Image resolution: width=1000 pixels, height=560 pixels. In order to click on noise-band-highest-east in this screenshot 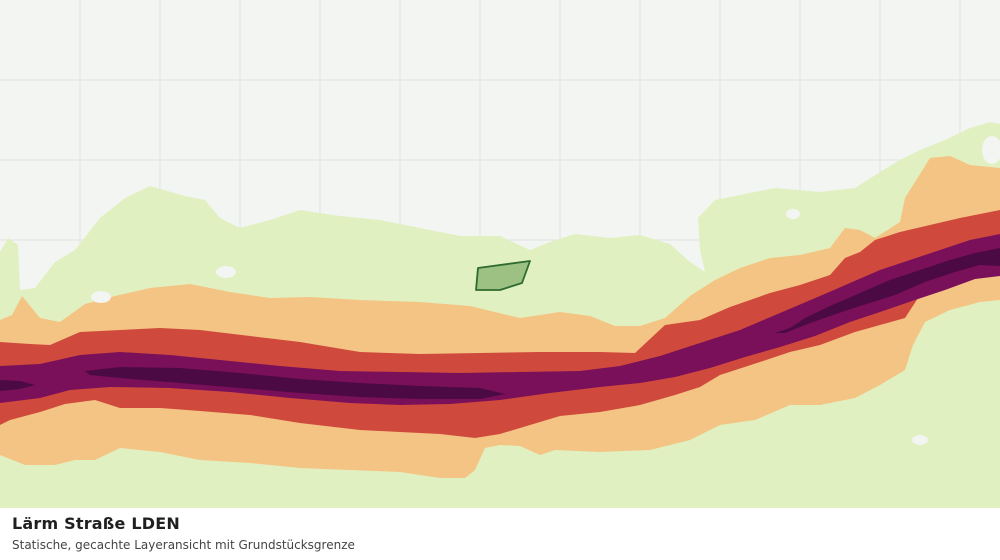, I will do `click(887, 290)`.